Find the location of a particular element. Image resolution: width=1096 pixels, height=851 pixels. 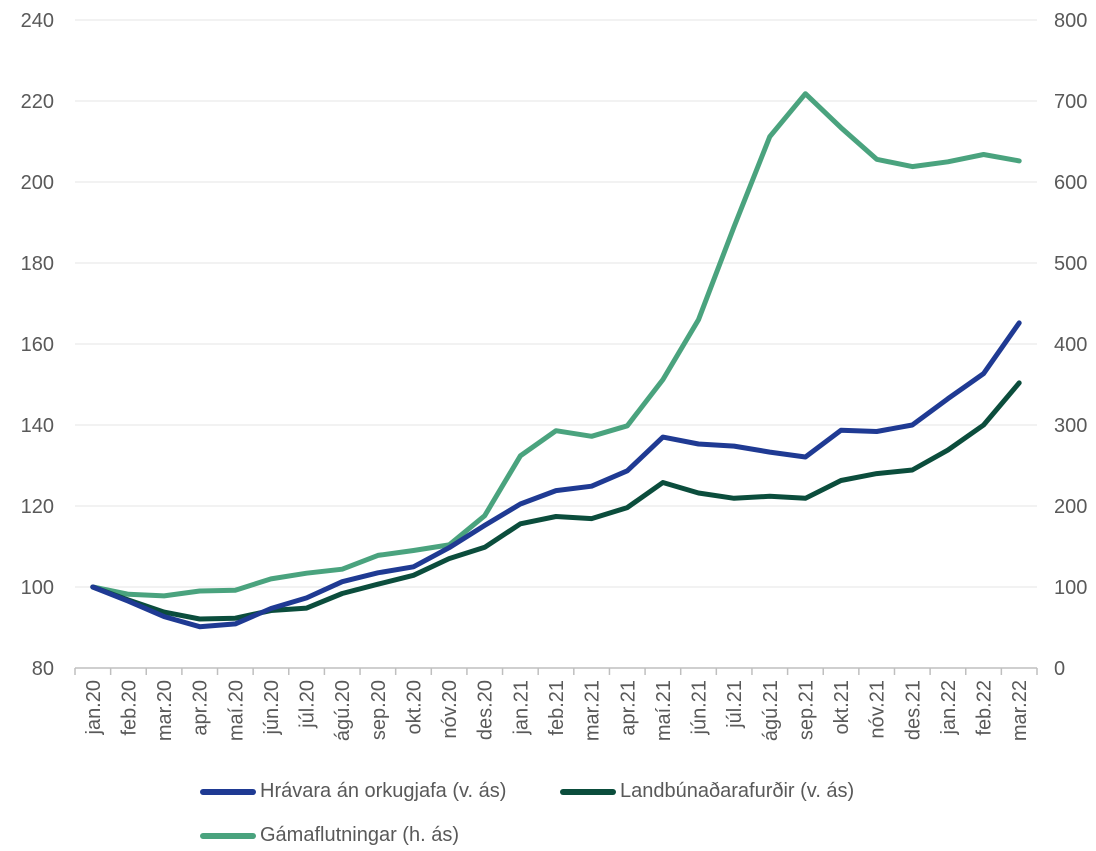

x-axis-tick-label: okt.20 is located at coordinates (414, 707).